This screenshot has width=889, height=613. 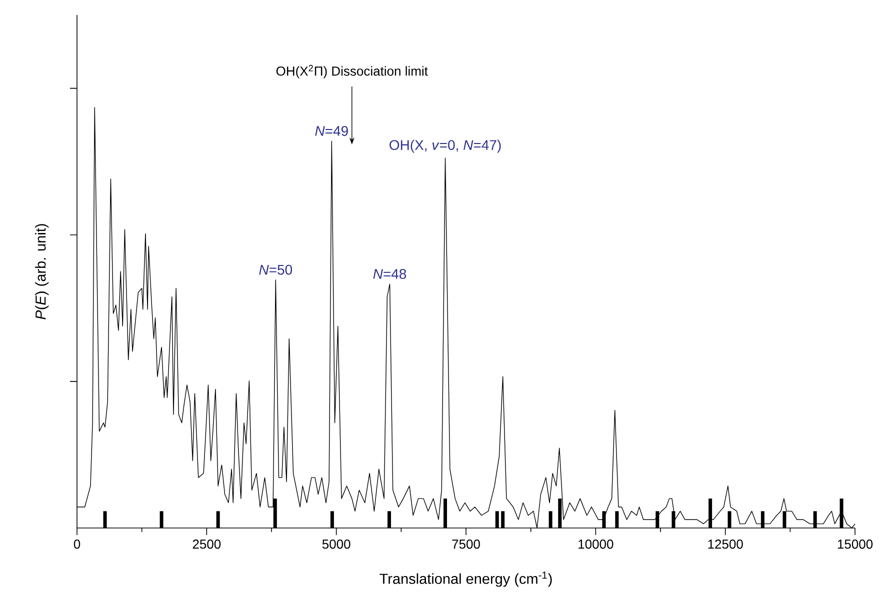 What do you see at coordinates (275, 269) in the screenshot?
I see `annotation: N=50` at bounding box center [275, 269].